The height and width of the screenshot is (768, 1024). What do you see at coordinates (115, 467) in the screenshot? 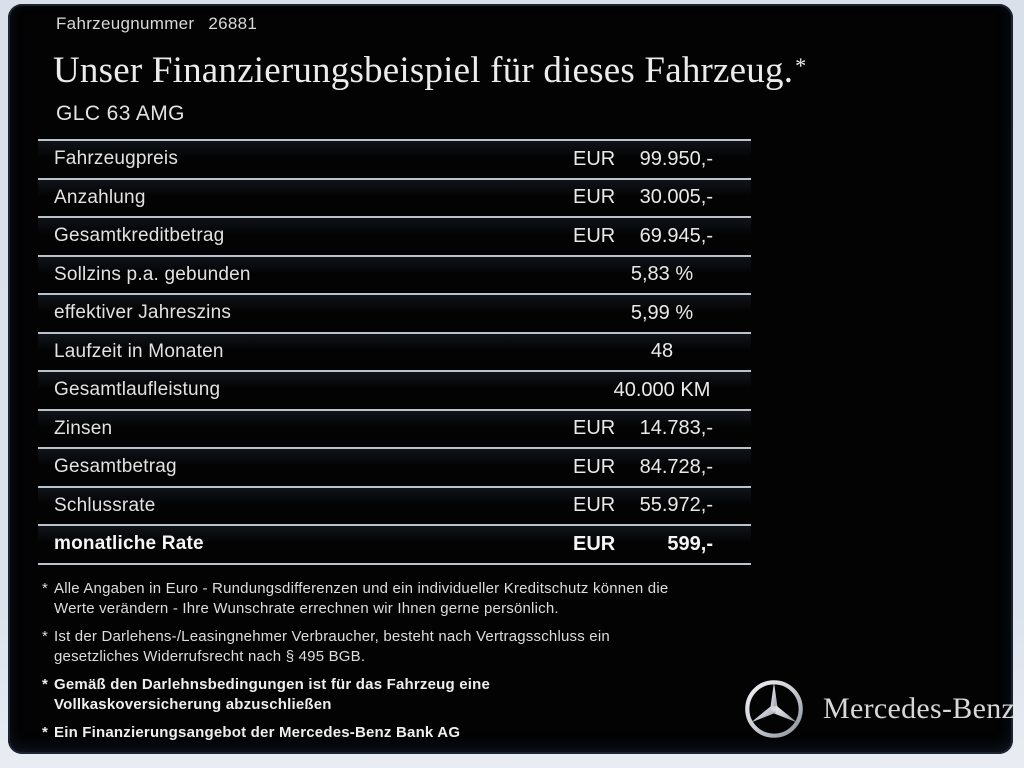
I see `row-label: Gesamtbetrag` at bounding box center [115, 467].